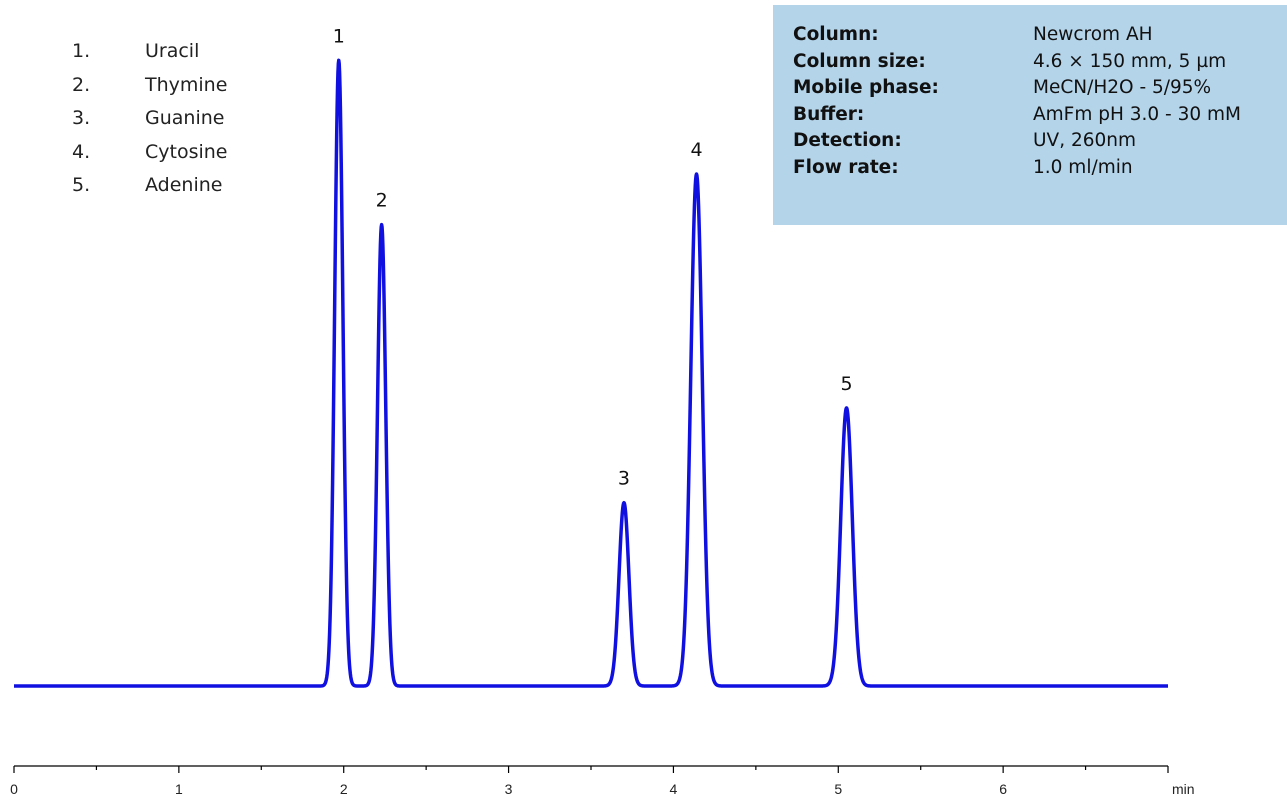  I want to click on condition-row: Flow rate: 1.0 ml/min, so click(1040, 168).